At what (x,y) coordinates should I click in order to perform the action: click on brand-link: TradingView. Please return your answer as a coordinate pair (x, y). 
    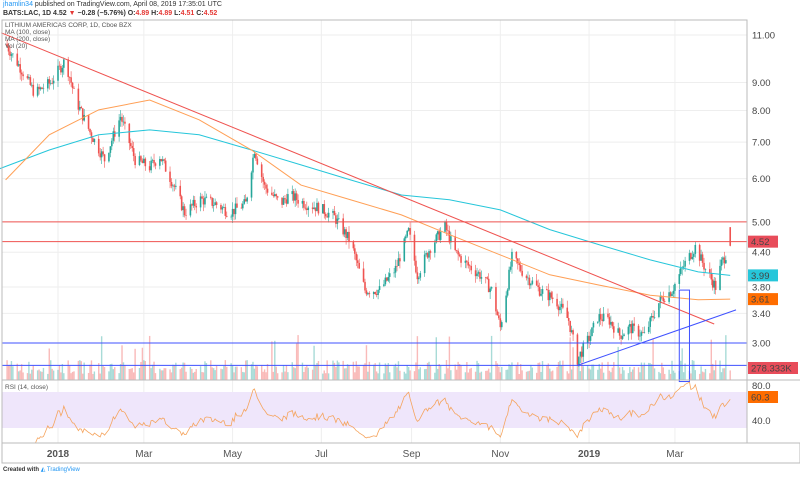
    Looking at the image, I should click on (63, 470).